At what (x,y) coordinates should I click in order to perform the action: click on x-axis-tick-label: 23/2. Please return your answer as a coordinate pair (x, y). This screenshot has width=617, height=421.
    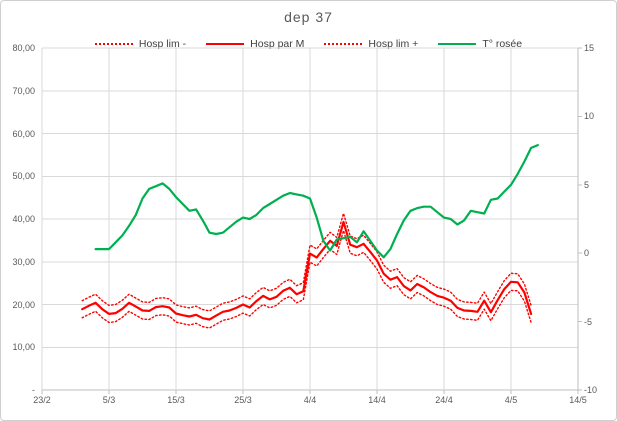
    Looking at the image, I should click on (42, 400).